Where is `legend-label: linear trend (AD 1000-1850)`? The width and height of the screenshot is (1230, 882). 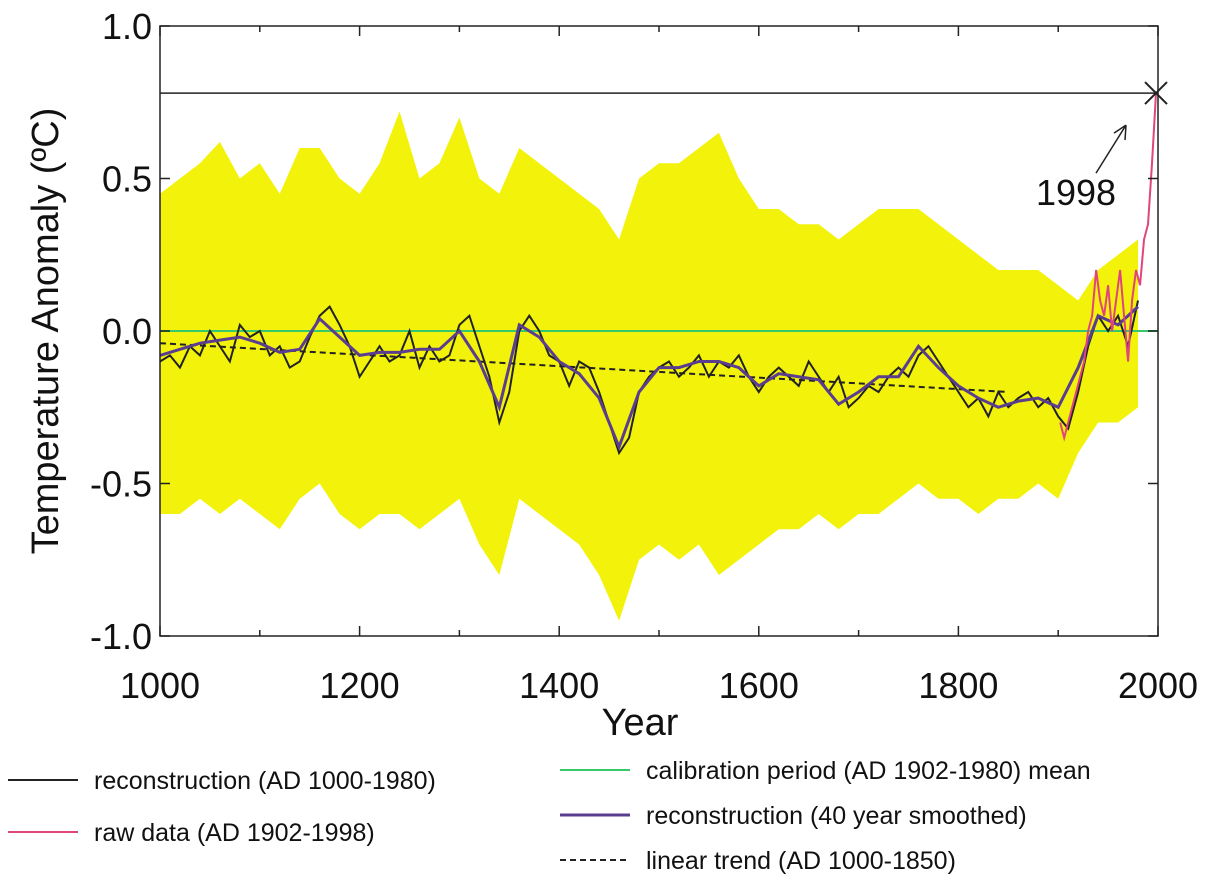
legend-label: linear trend (AD 1000-1850) is located at coordinates (801, 861).